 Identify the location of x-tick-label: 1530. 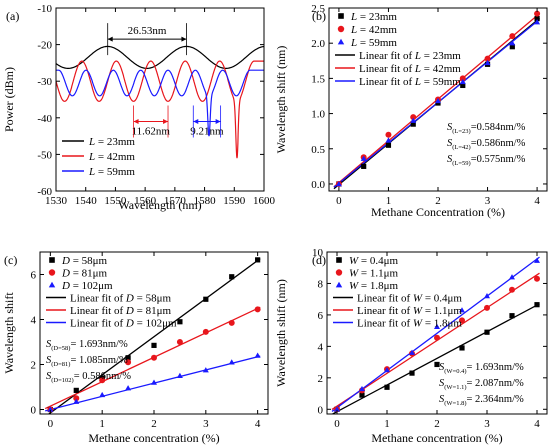
(56, 201).